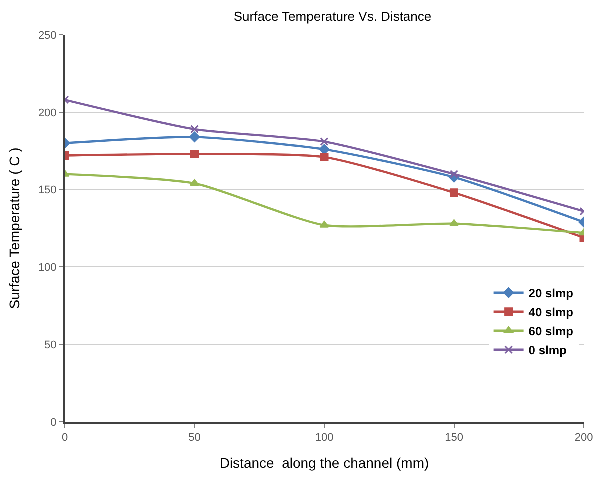  Describe the element at coordinates (584, 438) in the screenshot. I see `x-tick-label: 200` at that location.